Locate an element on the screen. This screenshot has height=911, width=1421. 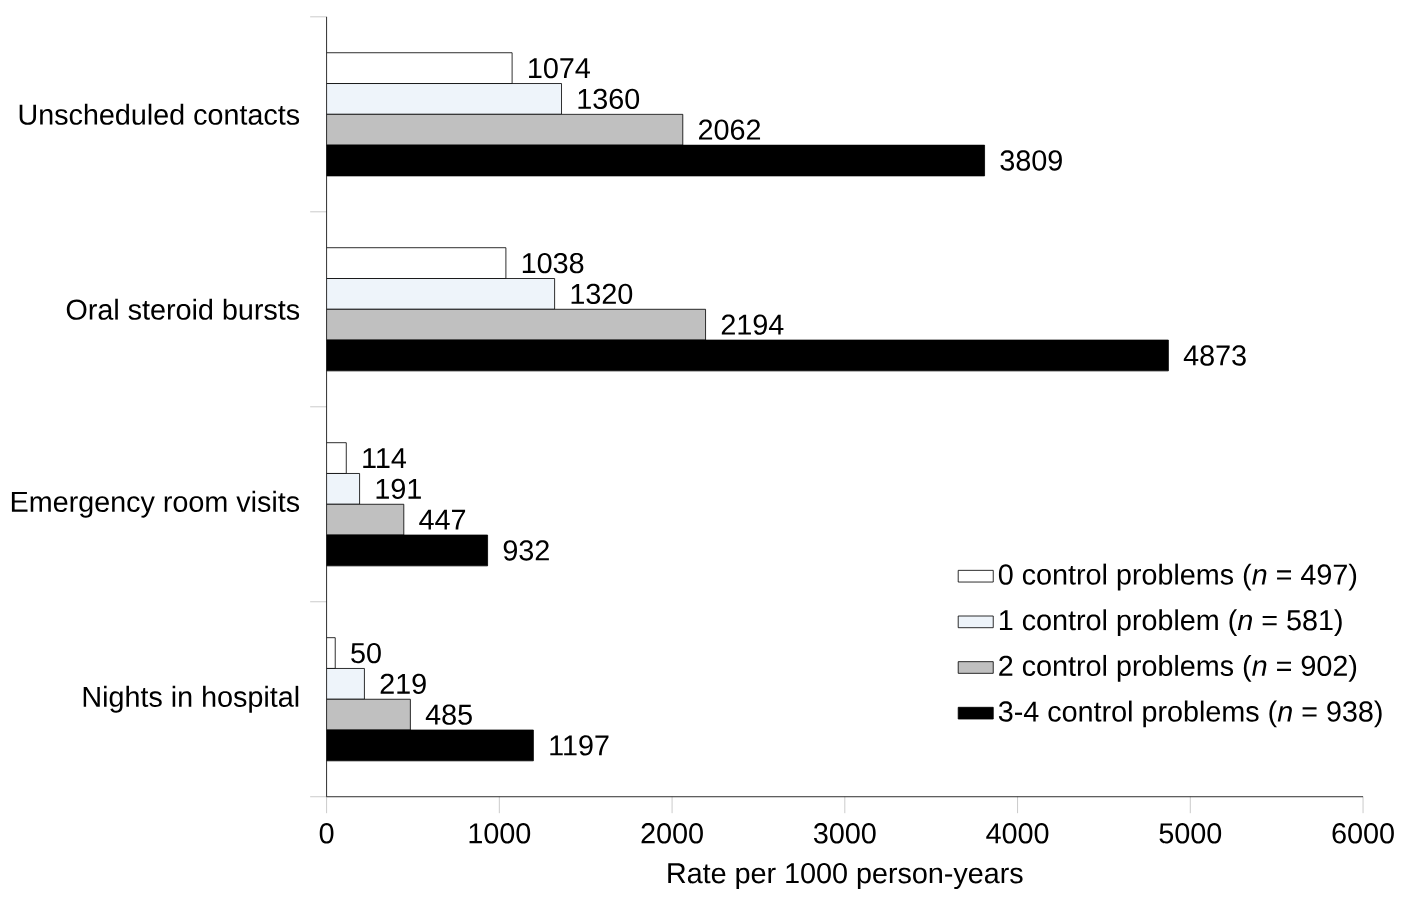
data-label: 219 is located at coordinates (403, 684).